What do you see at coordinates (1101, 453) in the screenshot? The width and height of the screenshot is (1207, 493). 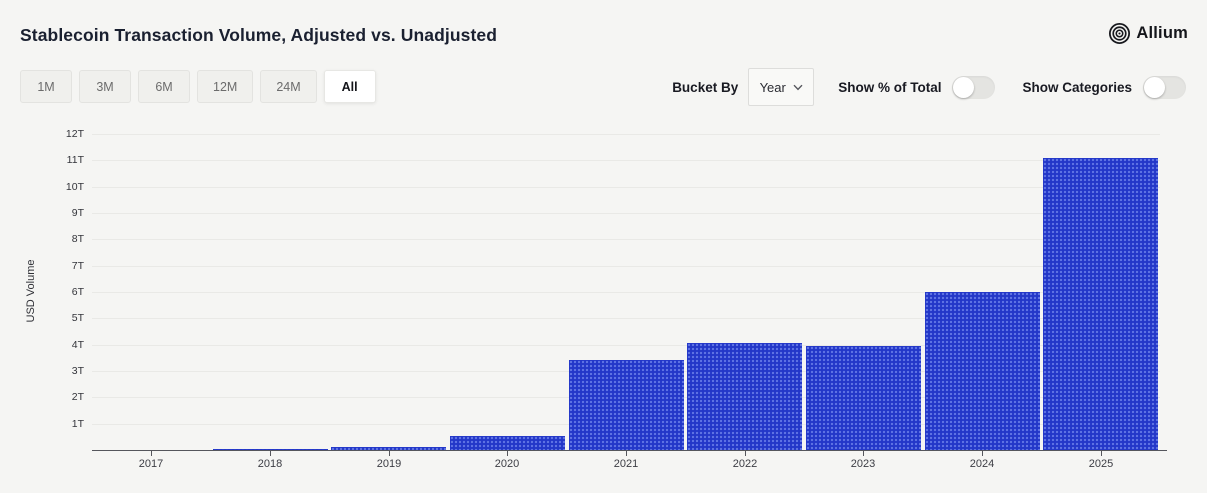 I see `x-tick-2025` at bounding box center [1101, 453].